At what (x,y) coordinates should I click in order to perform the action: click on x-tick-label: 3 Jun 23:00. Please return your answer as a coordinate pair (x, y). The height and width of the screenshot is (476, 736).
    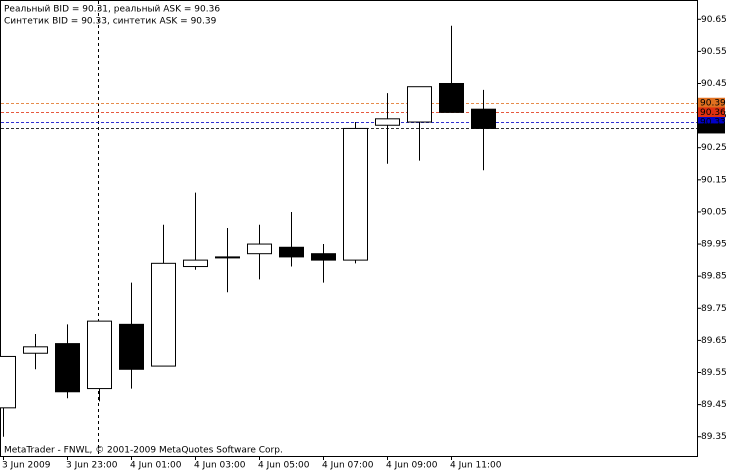
    Looking at the image, I should click on (92, 466).